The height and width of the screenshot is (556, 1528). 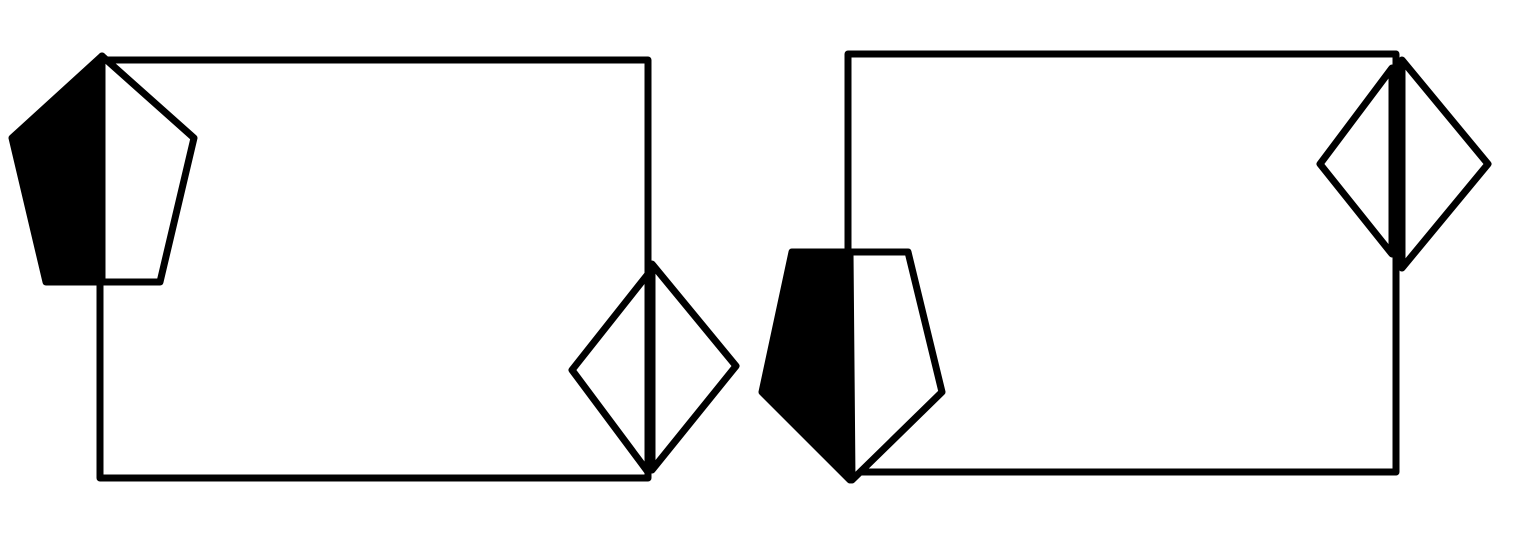 What do you see at coordinates (610, 373) in the screenshot?
I see `left-diamond-left-half` at bounding box center [610, 373].